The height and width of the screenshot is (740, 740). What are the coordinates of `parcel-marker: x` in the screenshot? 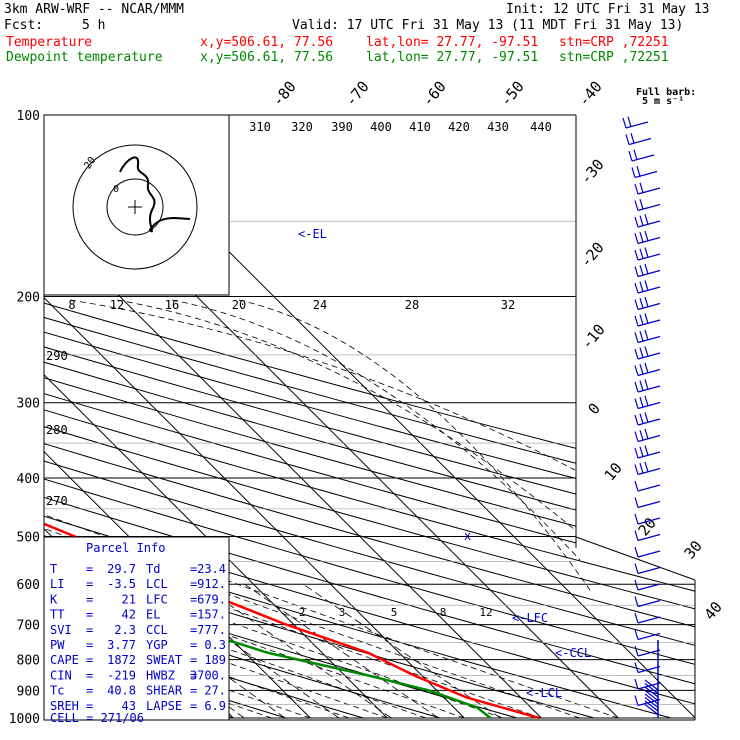 It's located at (467, 536).